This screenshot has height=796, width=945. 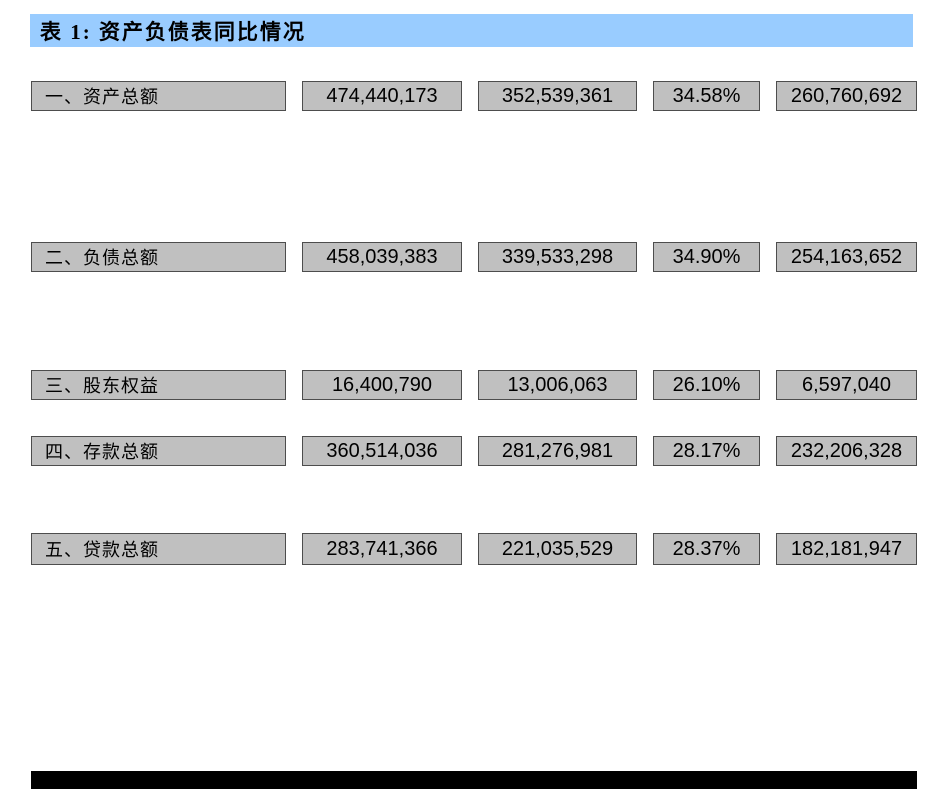 I want to click on row-label-cell: 四、存款总额, so click(x=158, y=451).